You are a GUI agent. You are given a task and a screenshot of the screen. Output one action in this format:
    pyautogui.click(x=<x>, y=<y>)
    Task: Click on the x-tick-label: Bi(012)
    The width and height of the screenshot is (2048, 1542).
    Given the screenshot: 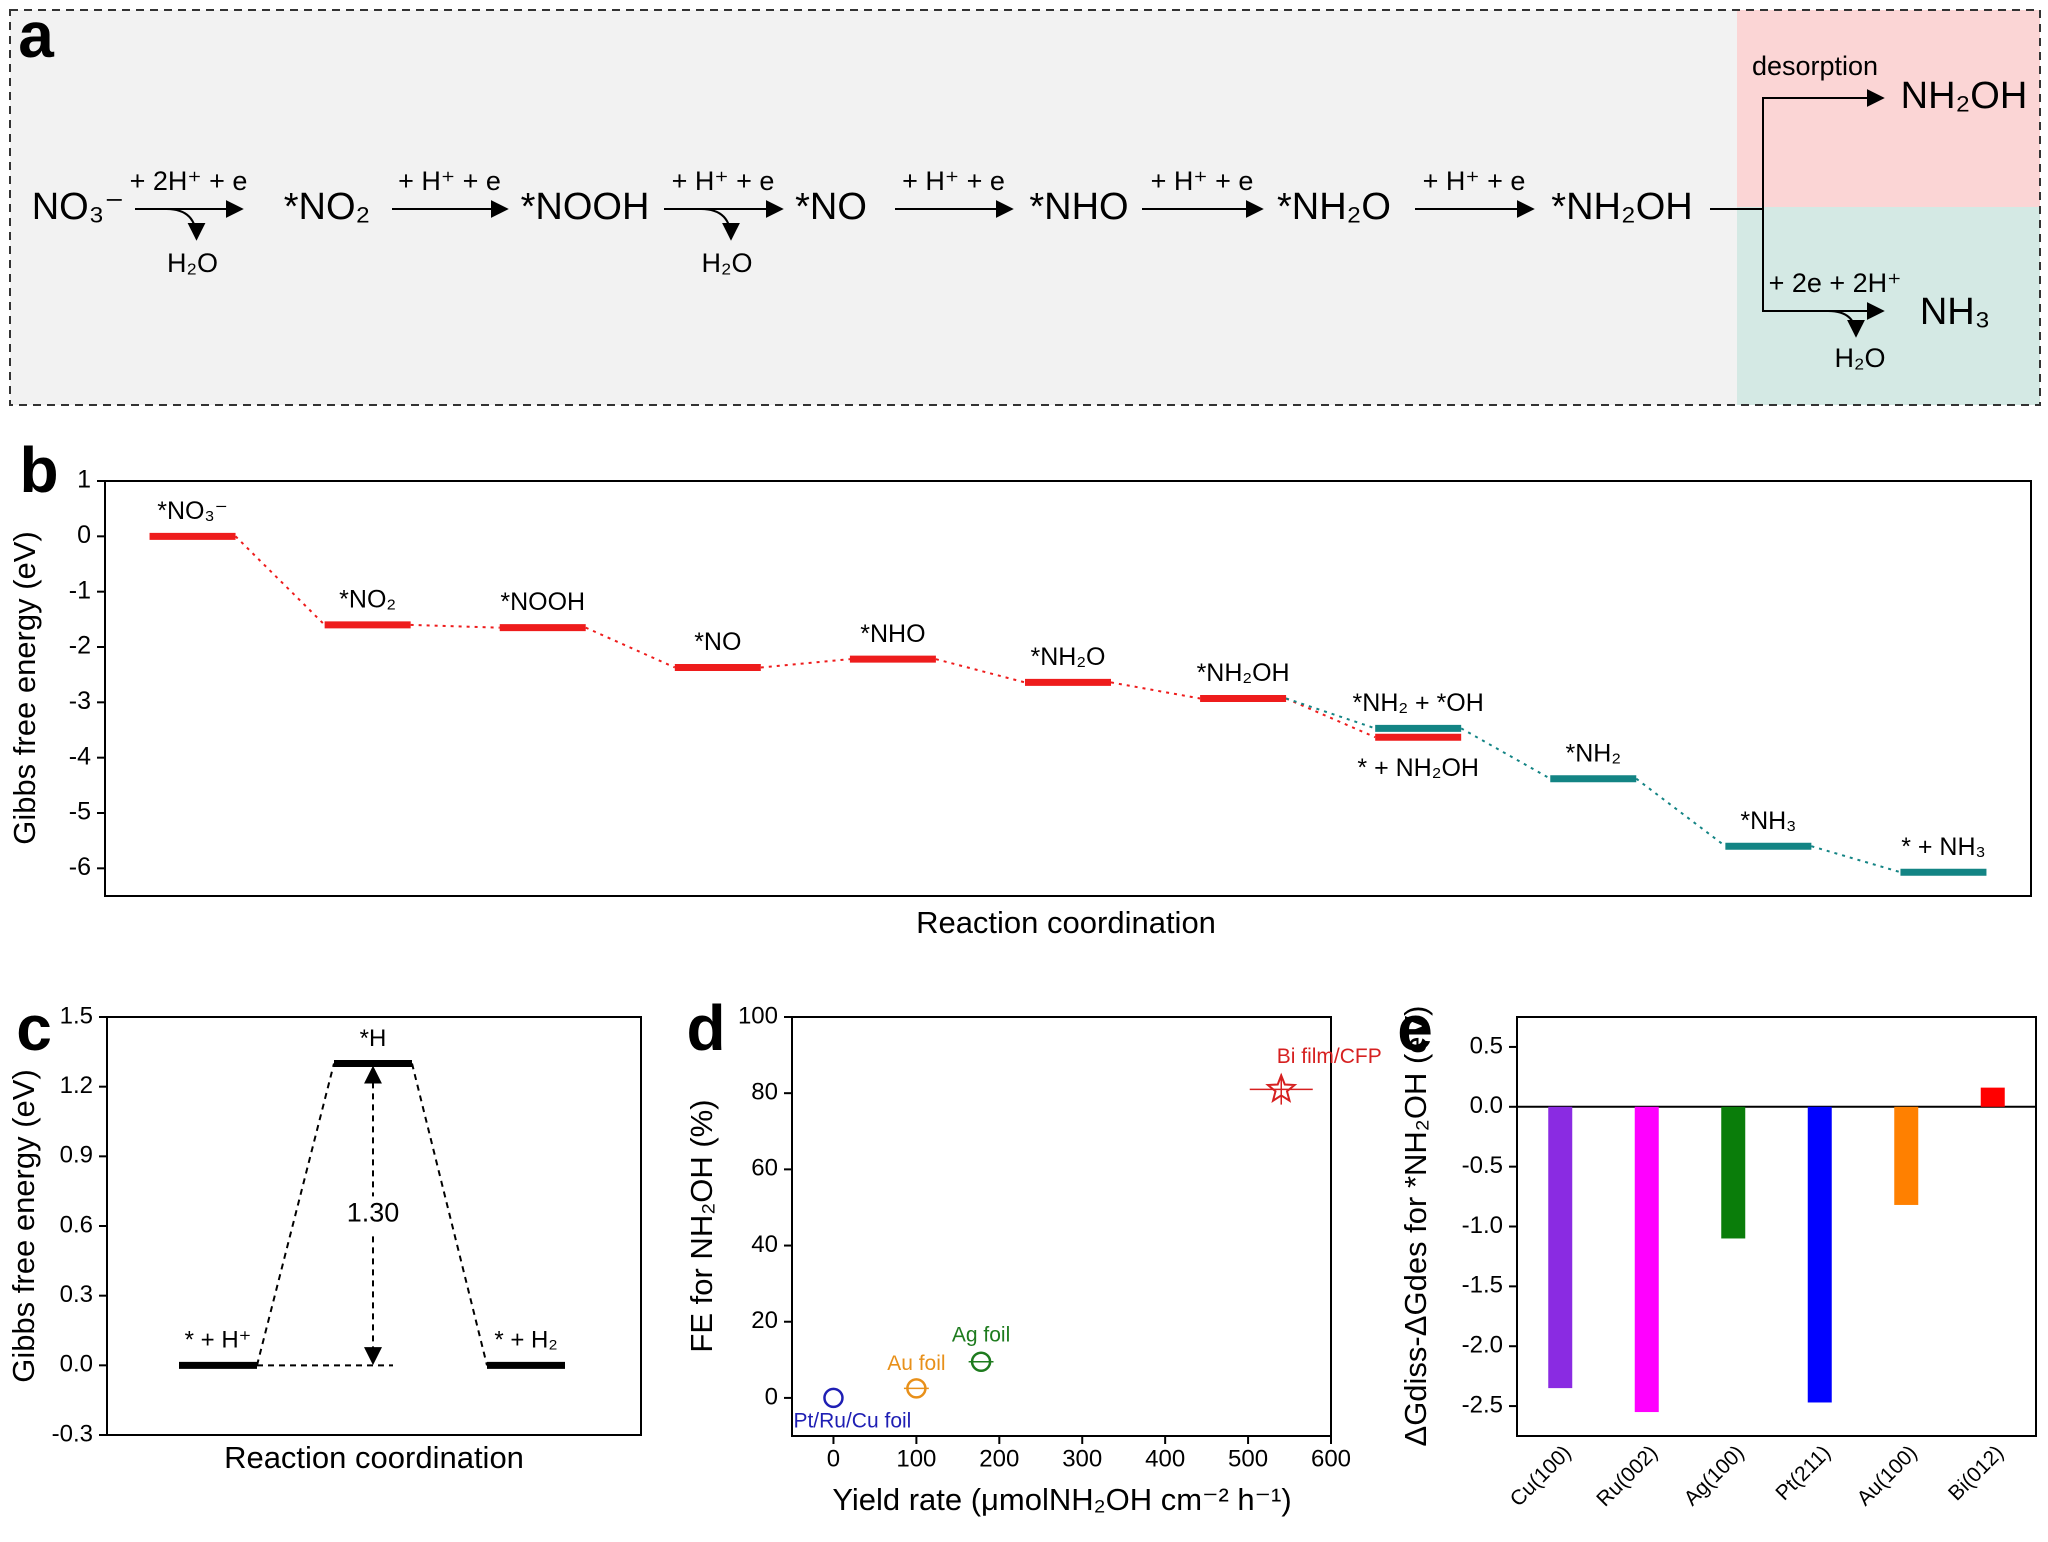 What is the action you would take?
    pyautogui.click(x=1976, y=1473)
    